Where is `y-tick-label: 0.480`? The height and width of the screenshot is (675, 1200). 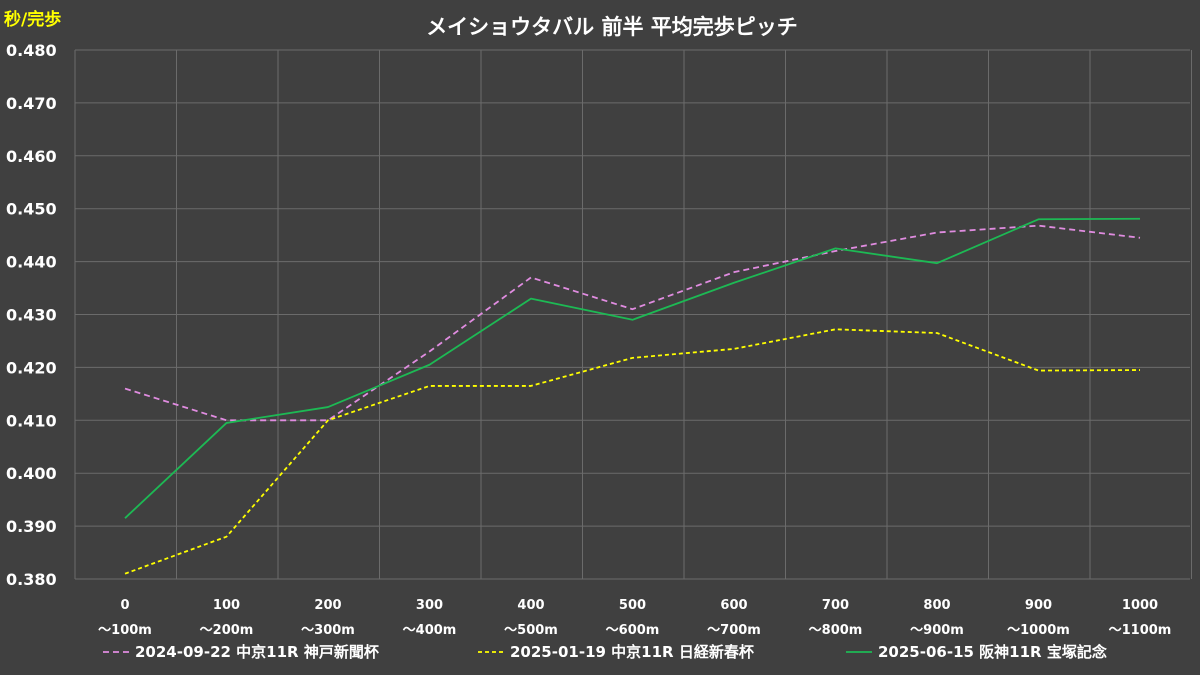
y-tick-label: 0.480 is located at coordinates (31, 50).